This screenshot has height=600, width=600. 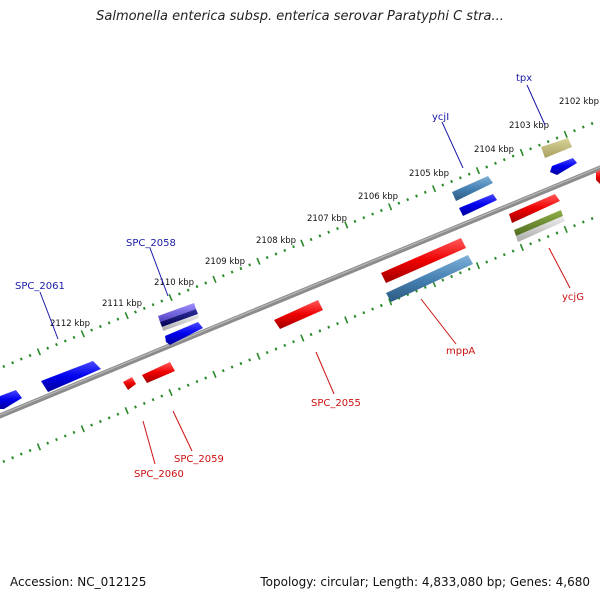 I want to click on feature-ycjI, so click(x=472, y=188).